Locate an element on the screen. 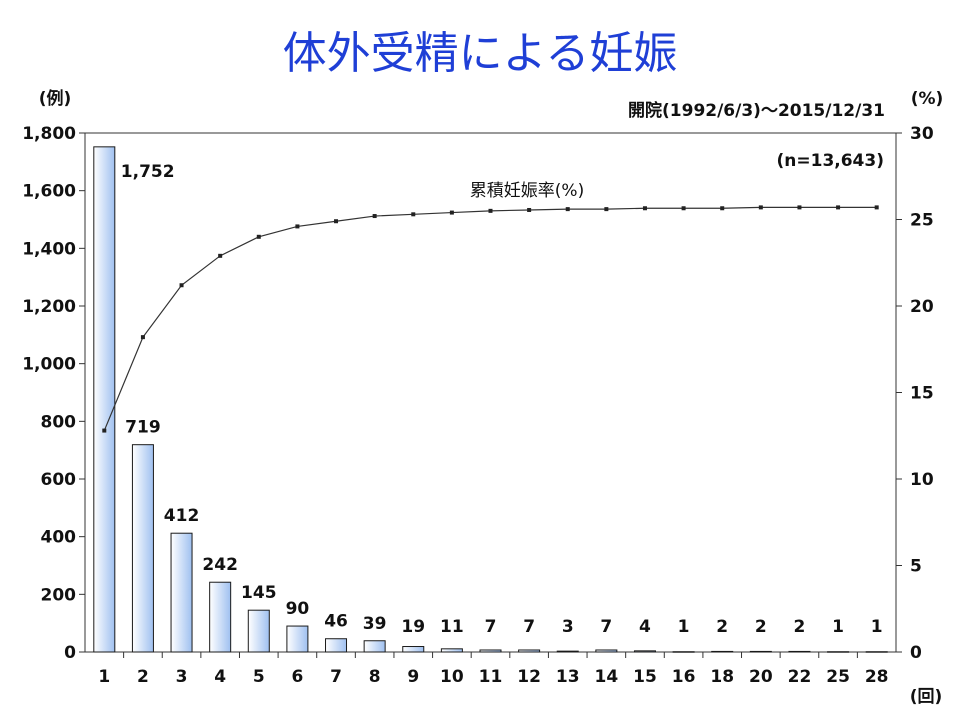  bar-data-label: 719 is located at coordinates (143, 428).